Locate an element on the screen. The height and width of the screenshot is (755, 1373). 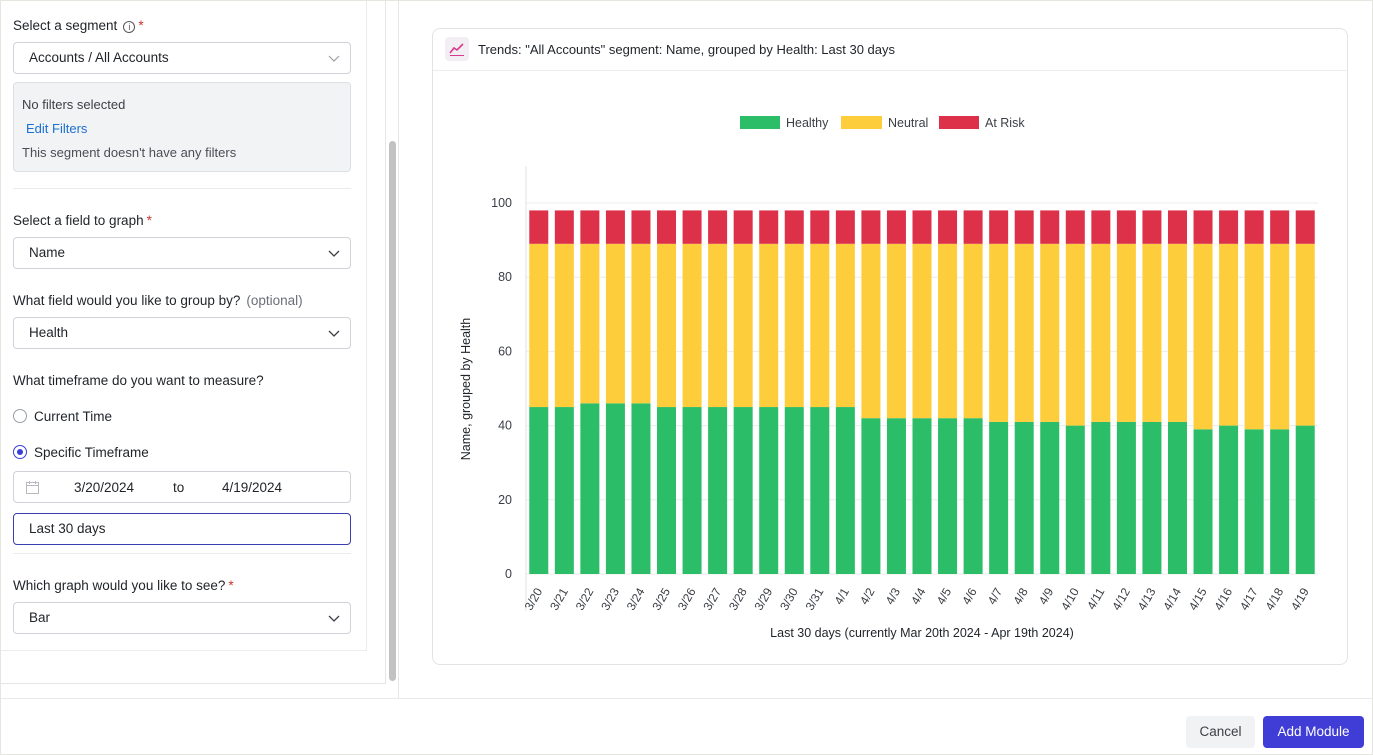
edit-filters-link: Edit Filters is located at coordinates (57, 128).